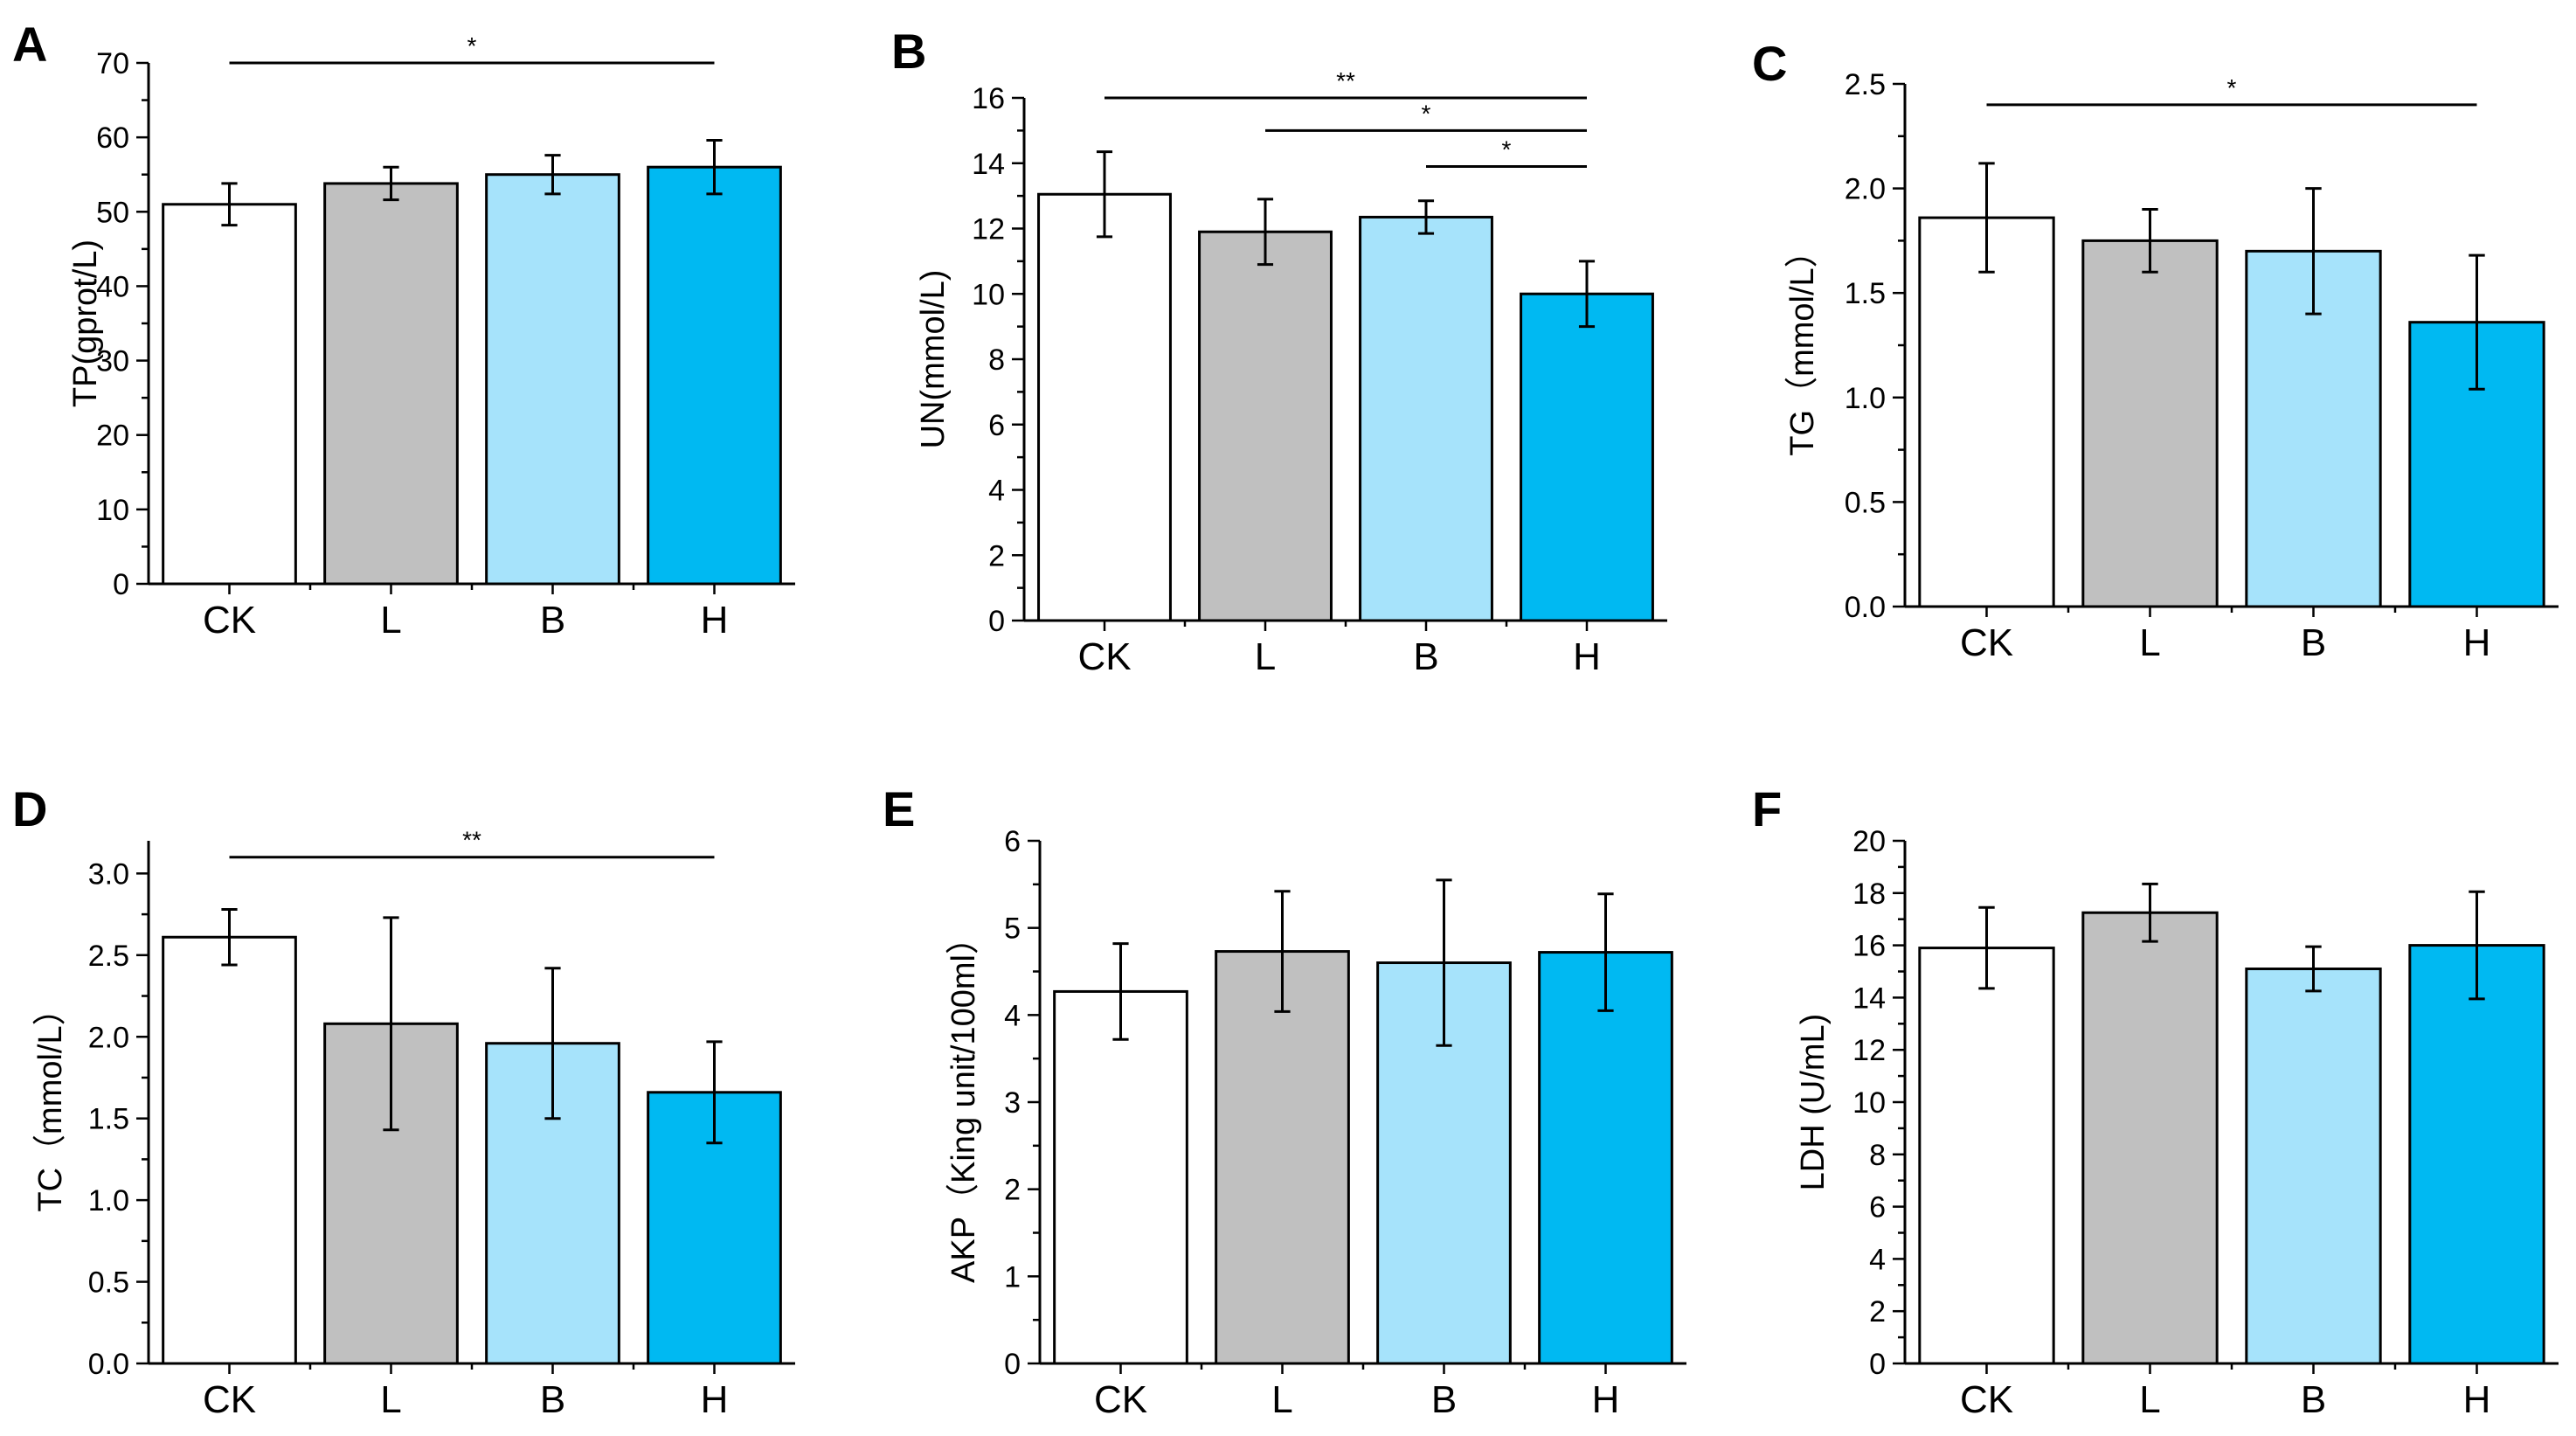 This screenshot has height=1436, width=2576. I want to click on y-tick-label: 12, so click(1869, 1050).